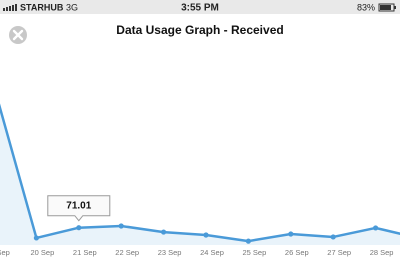 This screenshot has width=400, height=267. I want to click on x-tick-label: 27 Sep, so click(339, 252).